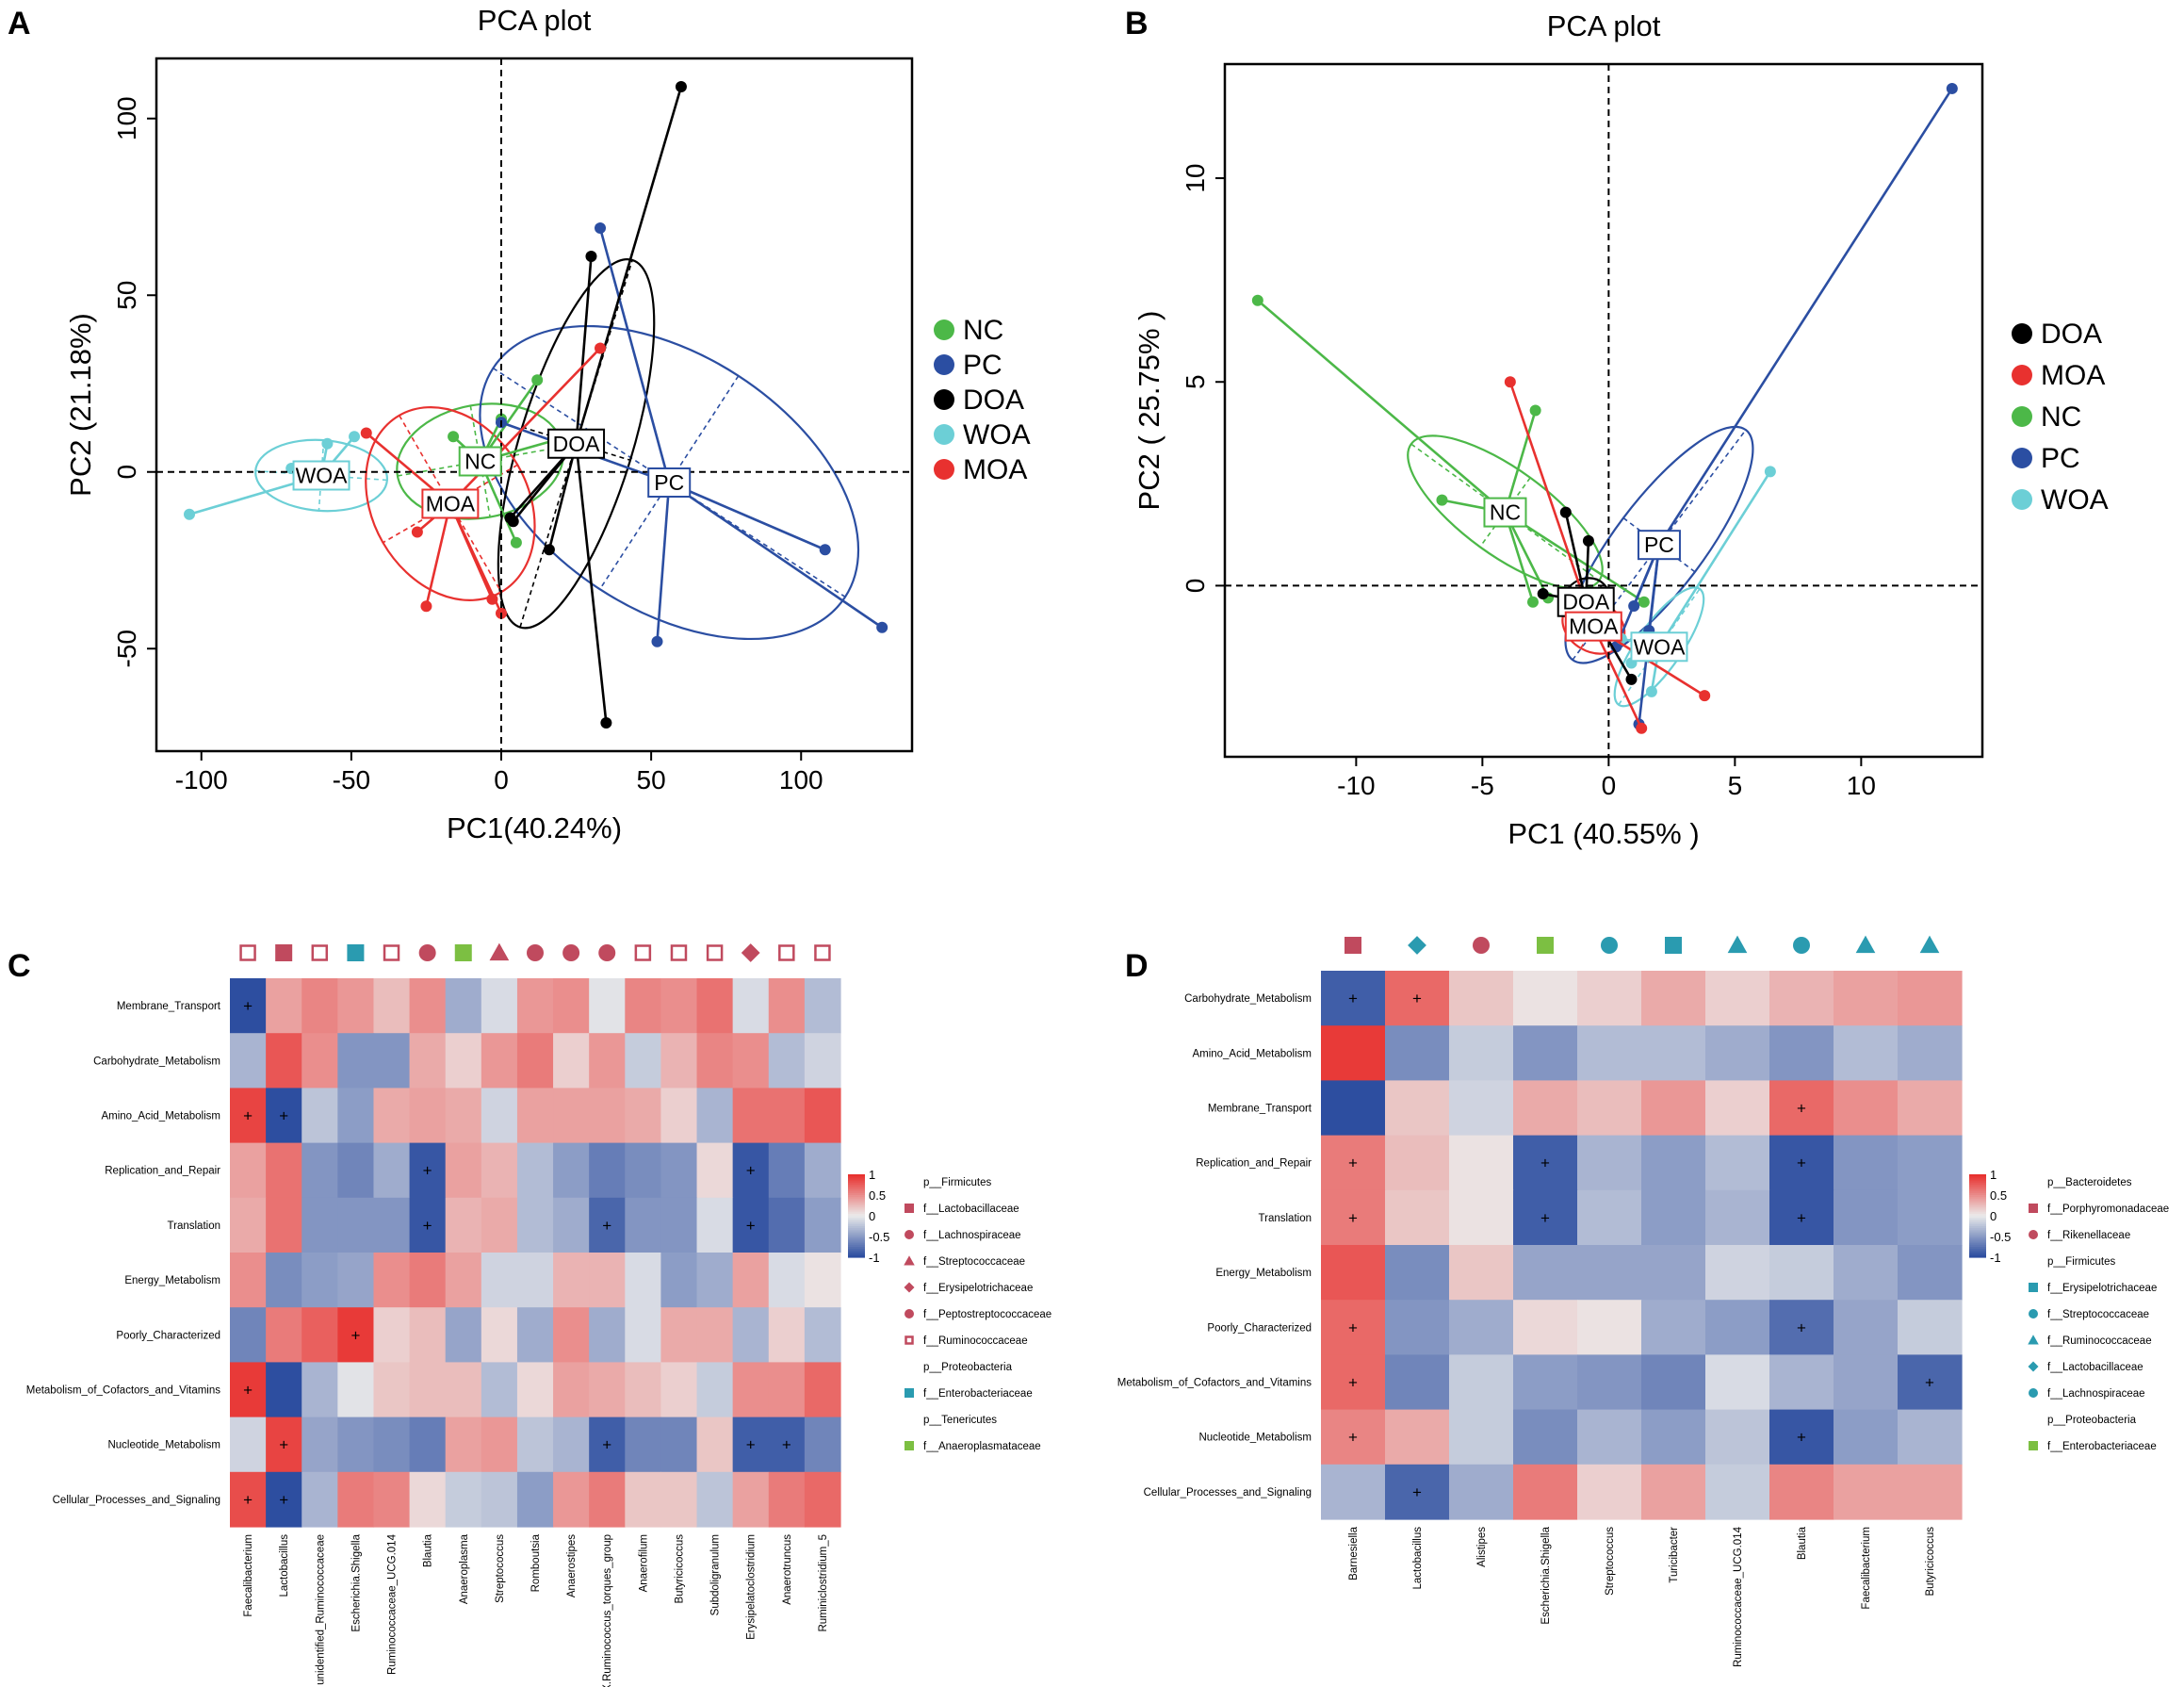  I want to click on legend-label: p__Firmicutes, so click(957, 1182).